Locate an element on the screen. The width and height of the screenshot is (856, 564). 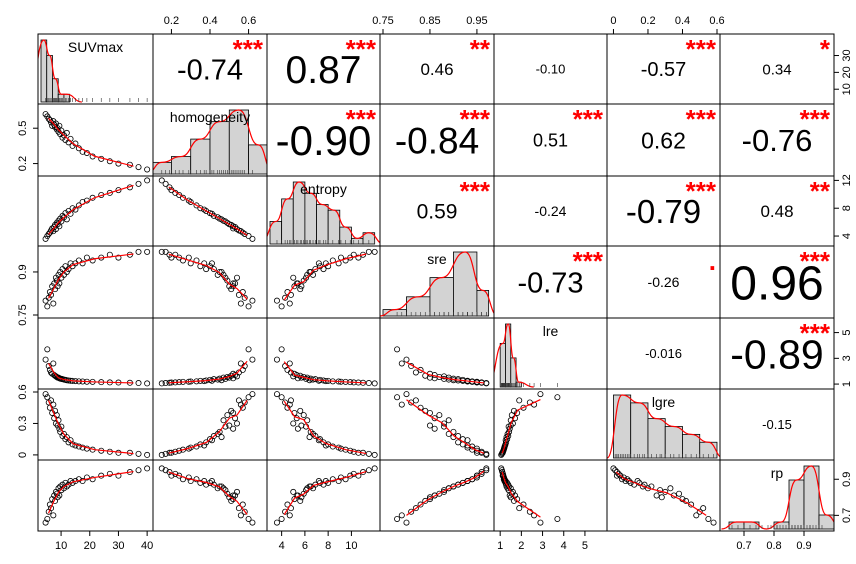
x-tick-label: 10 is located at coordinates (61, 546).